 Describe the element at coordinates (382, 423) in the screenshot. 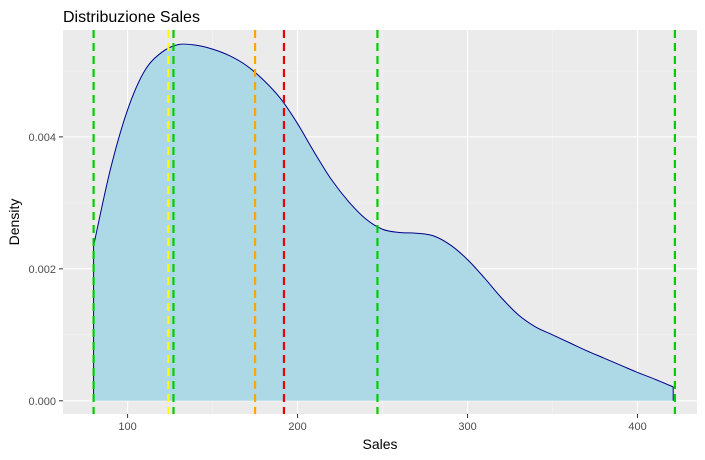

I see `x-axis: 100 200 300 400` at that location.